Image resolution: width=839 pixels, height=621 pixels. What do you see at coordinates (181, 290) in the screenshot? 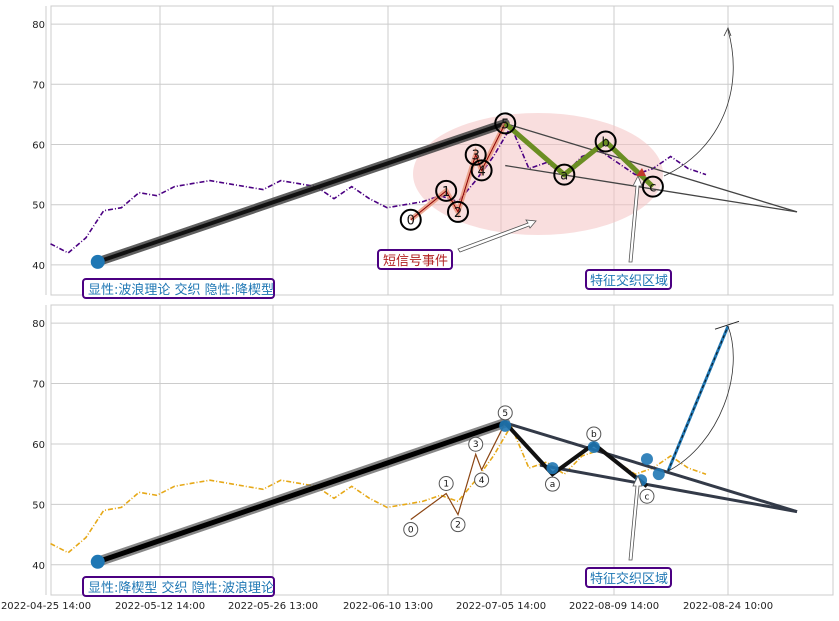
I see `top-main-label: 显性:波浪理论 交织 隐性:降楔型` at bounding box center [181, 290].